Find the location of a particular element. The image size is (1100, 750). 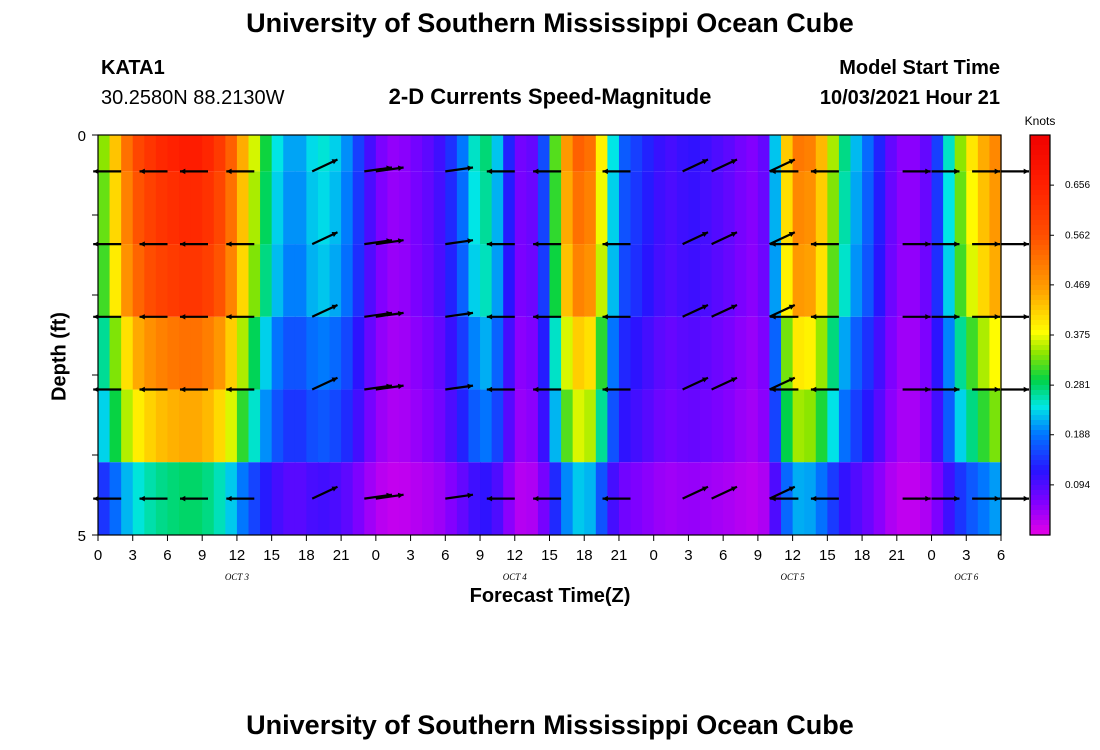

y-tick-label: 0 is located at coordinates (82, 136).